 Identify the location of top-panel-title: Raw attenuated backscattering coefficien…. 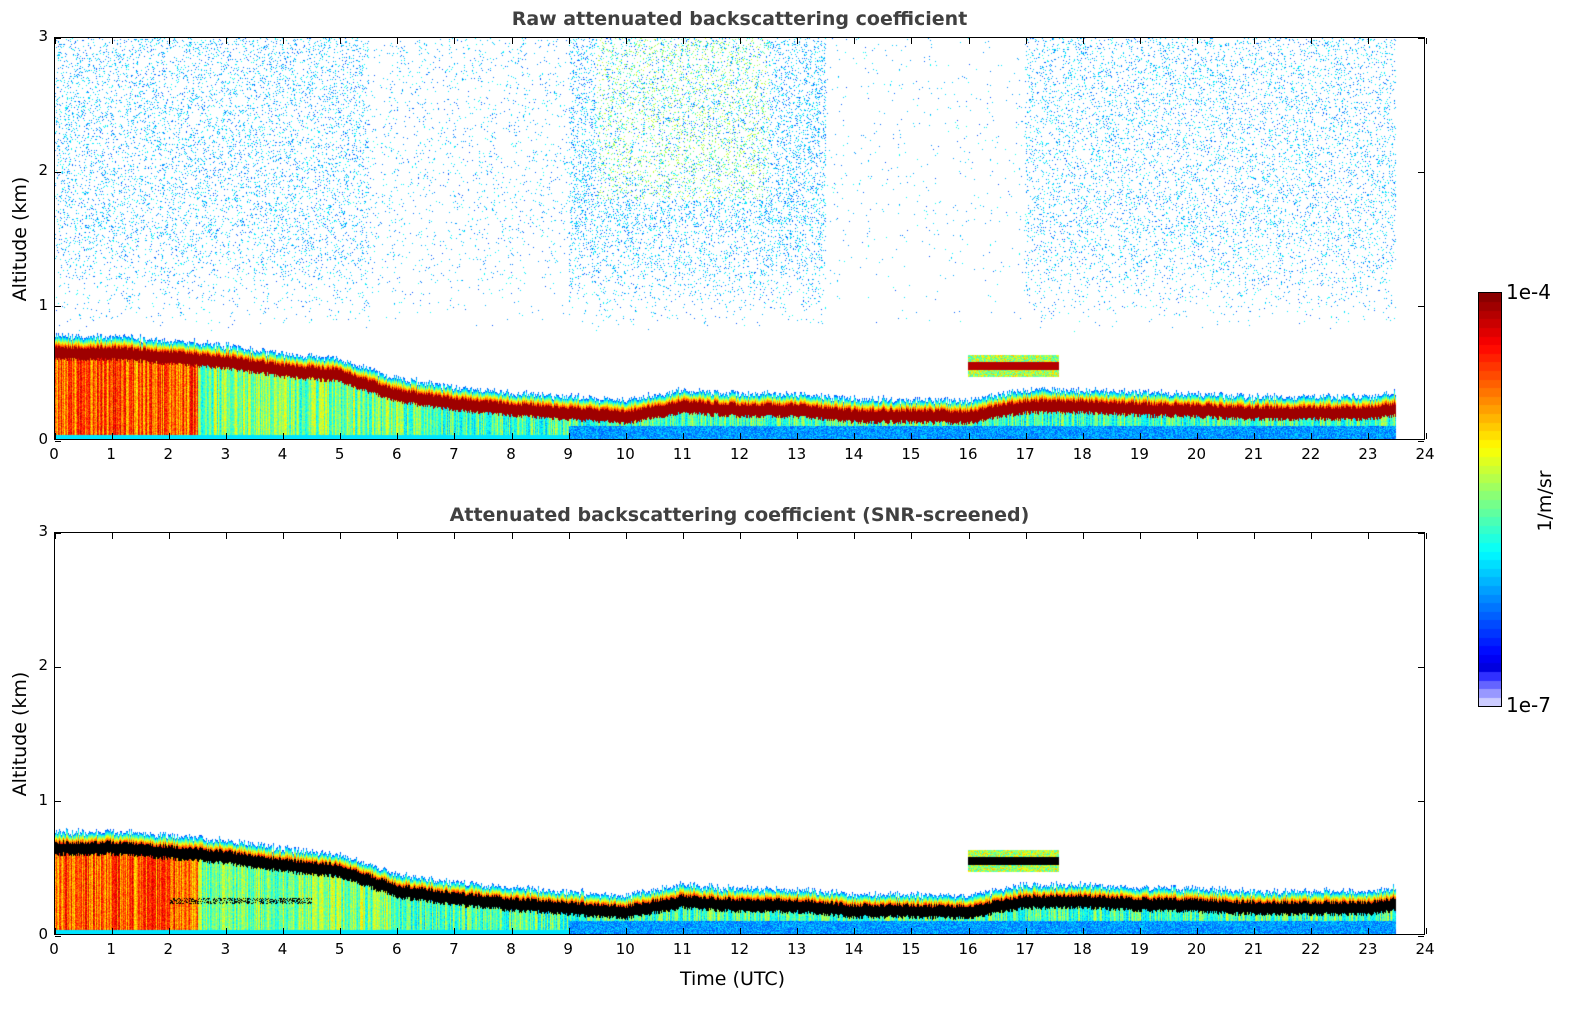
(739, 19).